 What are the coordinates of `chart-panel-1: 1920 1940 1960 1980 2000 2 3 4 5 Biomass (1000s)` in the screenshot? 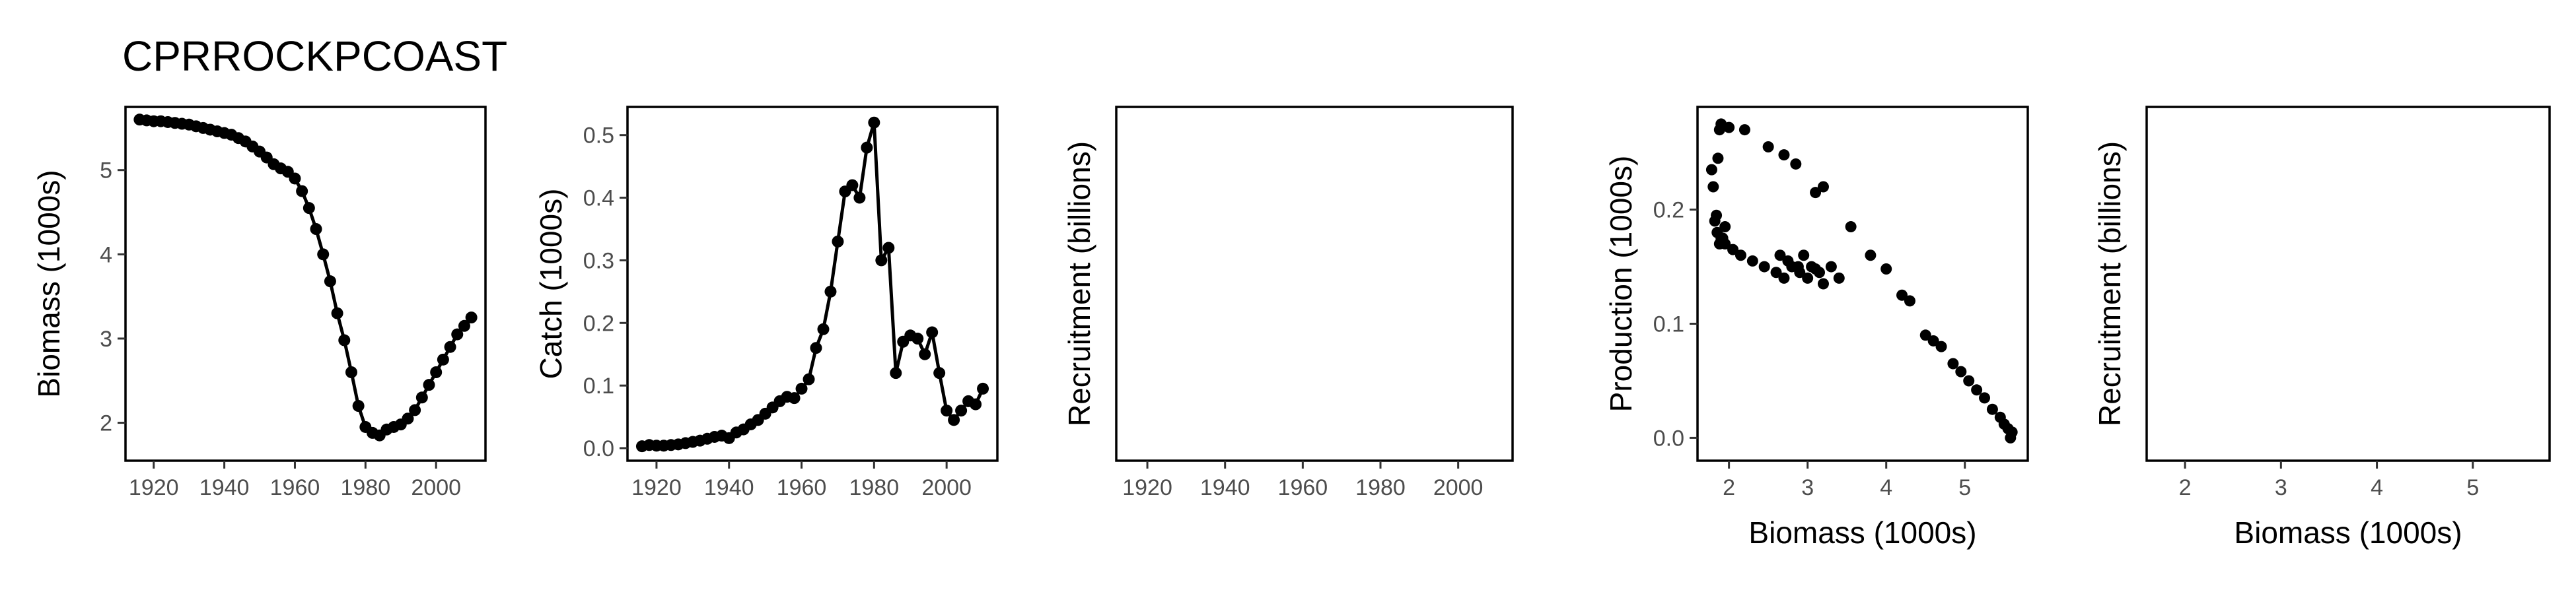 It's located at (259, 303).